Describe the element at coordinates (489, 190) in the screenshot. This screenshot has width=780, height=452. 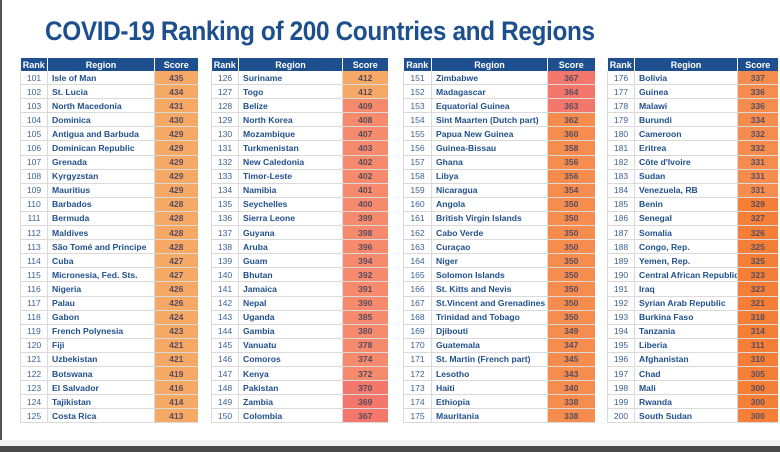
I see `region-cell: Nicaragua` at that location.